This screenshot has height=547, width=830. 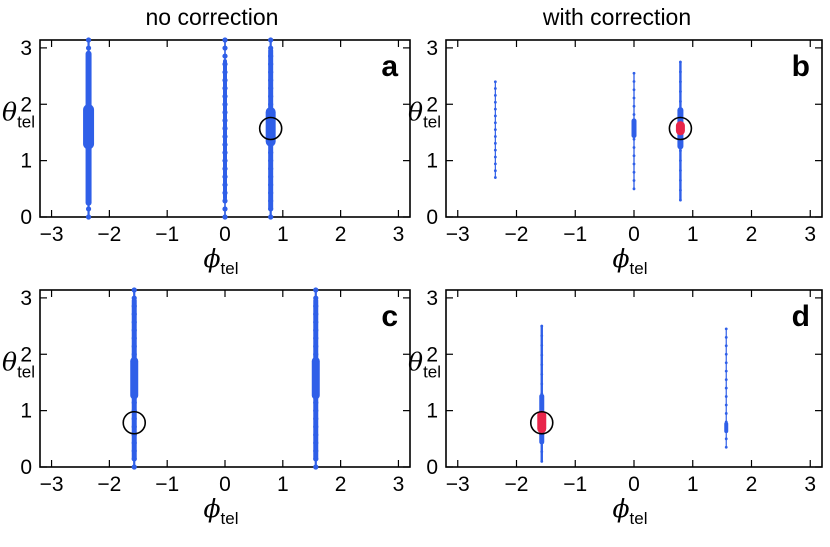 What do you see at coordinates (212, 17) in the screenshot?
I see `column-title-no-correction: no correction` at bounding box center [212, 17].